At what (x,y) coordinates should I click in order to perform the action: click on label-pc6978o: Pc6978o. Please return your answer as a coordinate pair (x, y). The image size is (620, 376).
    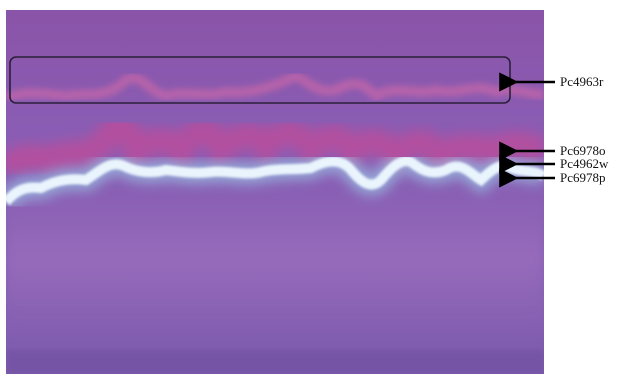
    Looking at the image, I should click on (583, 150).